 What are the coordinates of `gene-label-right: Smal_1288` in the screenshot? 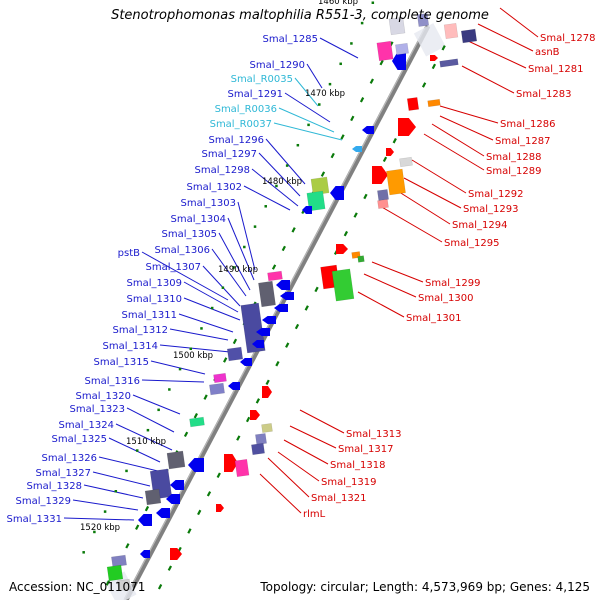 It's located at (513, 157).